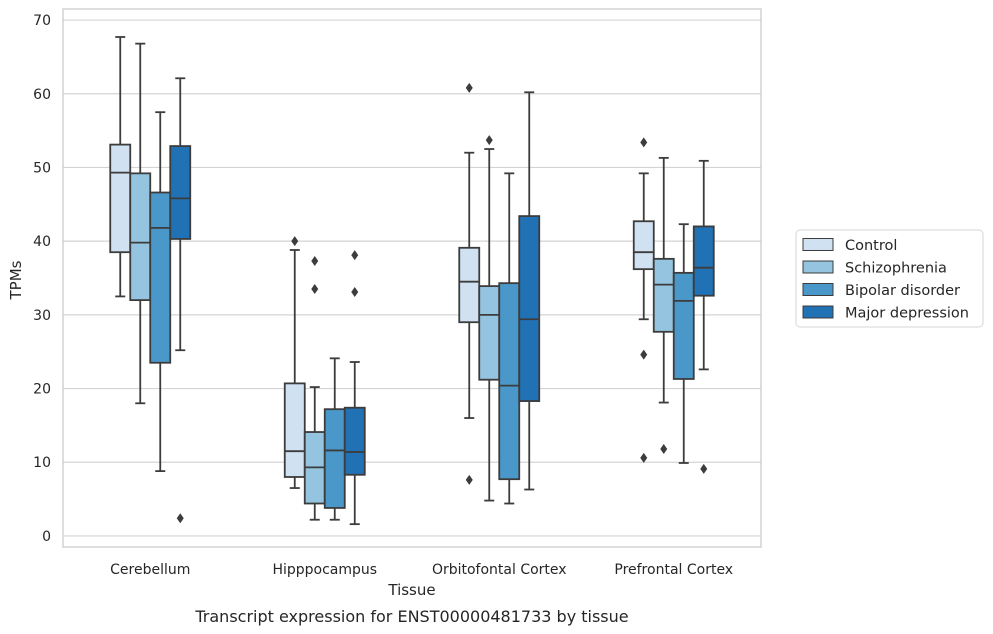  Describe the element at coordinates (499, 570) in the screenshot. I see `x-tick-label: Orbitofontal Cortex` at that location.